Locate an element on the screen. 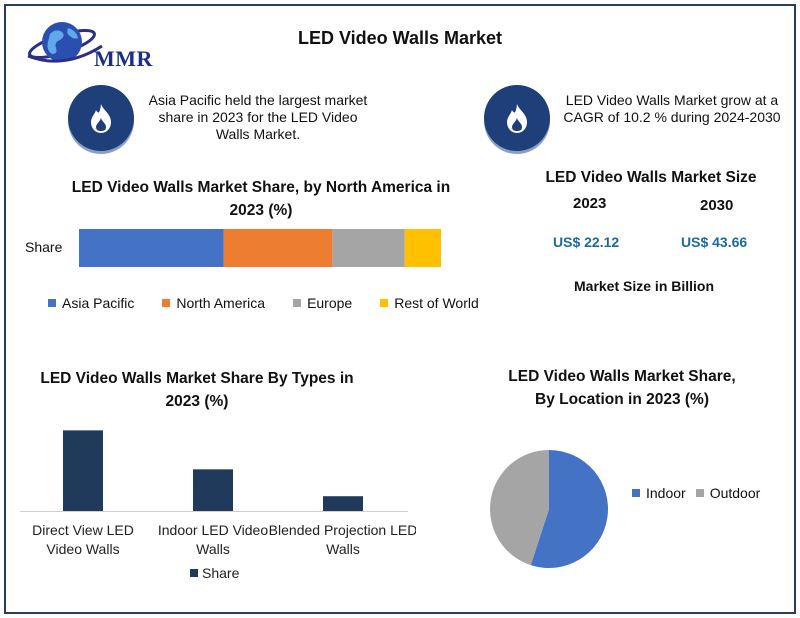 This screenshot has height=618, width=800. legend-label-asia-pacific: Asia Pacific is located at coordinates (98, 303).